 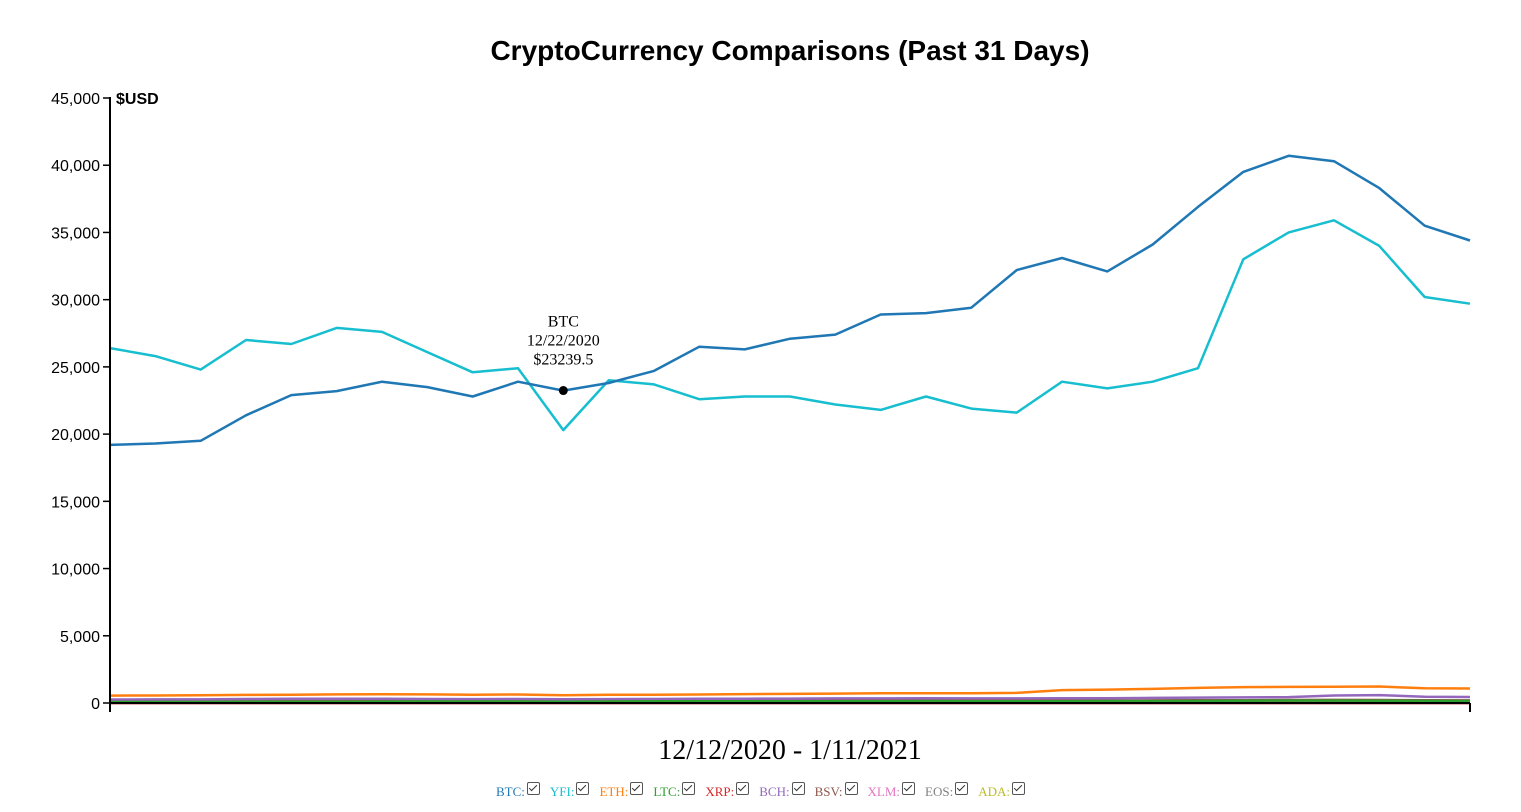 I want to click on legend-label: LTC:, so click(x=667, y=791).